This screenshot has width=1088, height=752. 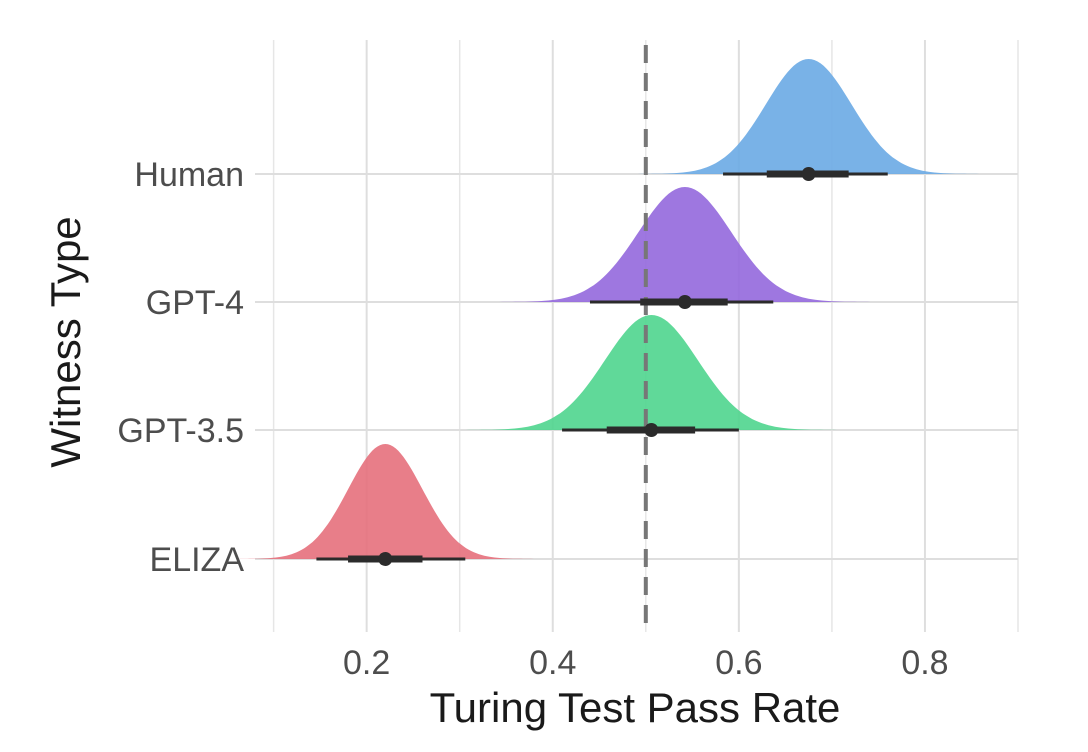 I want to click on point-estimate-eliza, so click(x=385, y=559).